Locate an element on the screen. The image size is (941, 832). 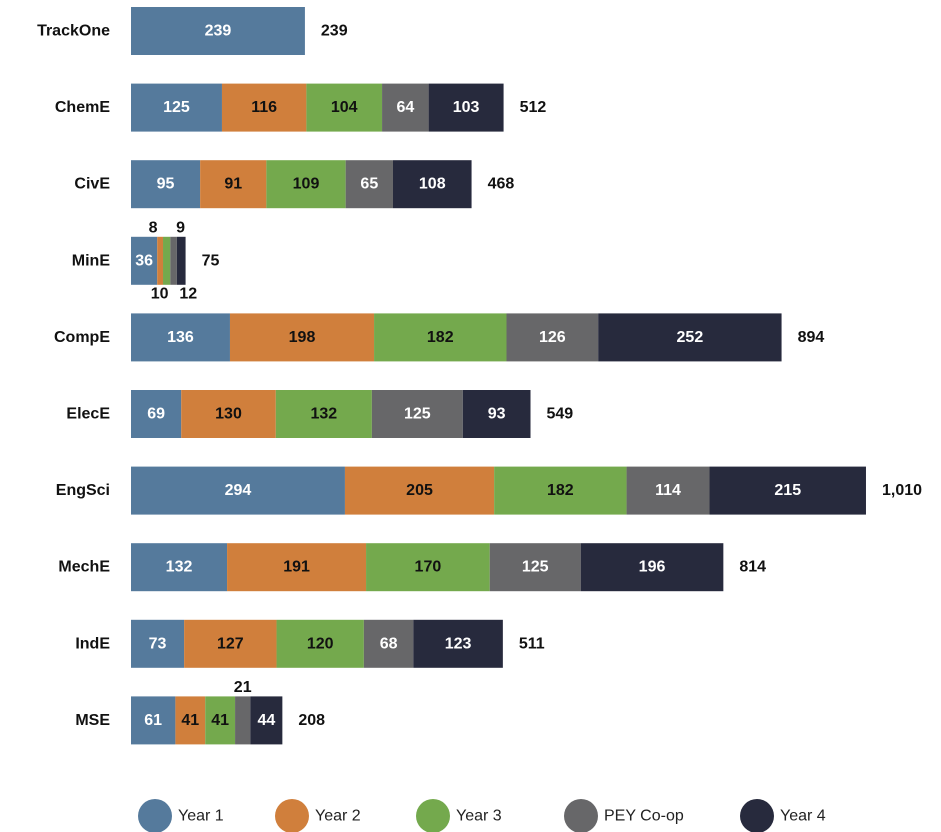
segment-value-label: 109 is located at coordinates (306, 184).